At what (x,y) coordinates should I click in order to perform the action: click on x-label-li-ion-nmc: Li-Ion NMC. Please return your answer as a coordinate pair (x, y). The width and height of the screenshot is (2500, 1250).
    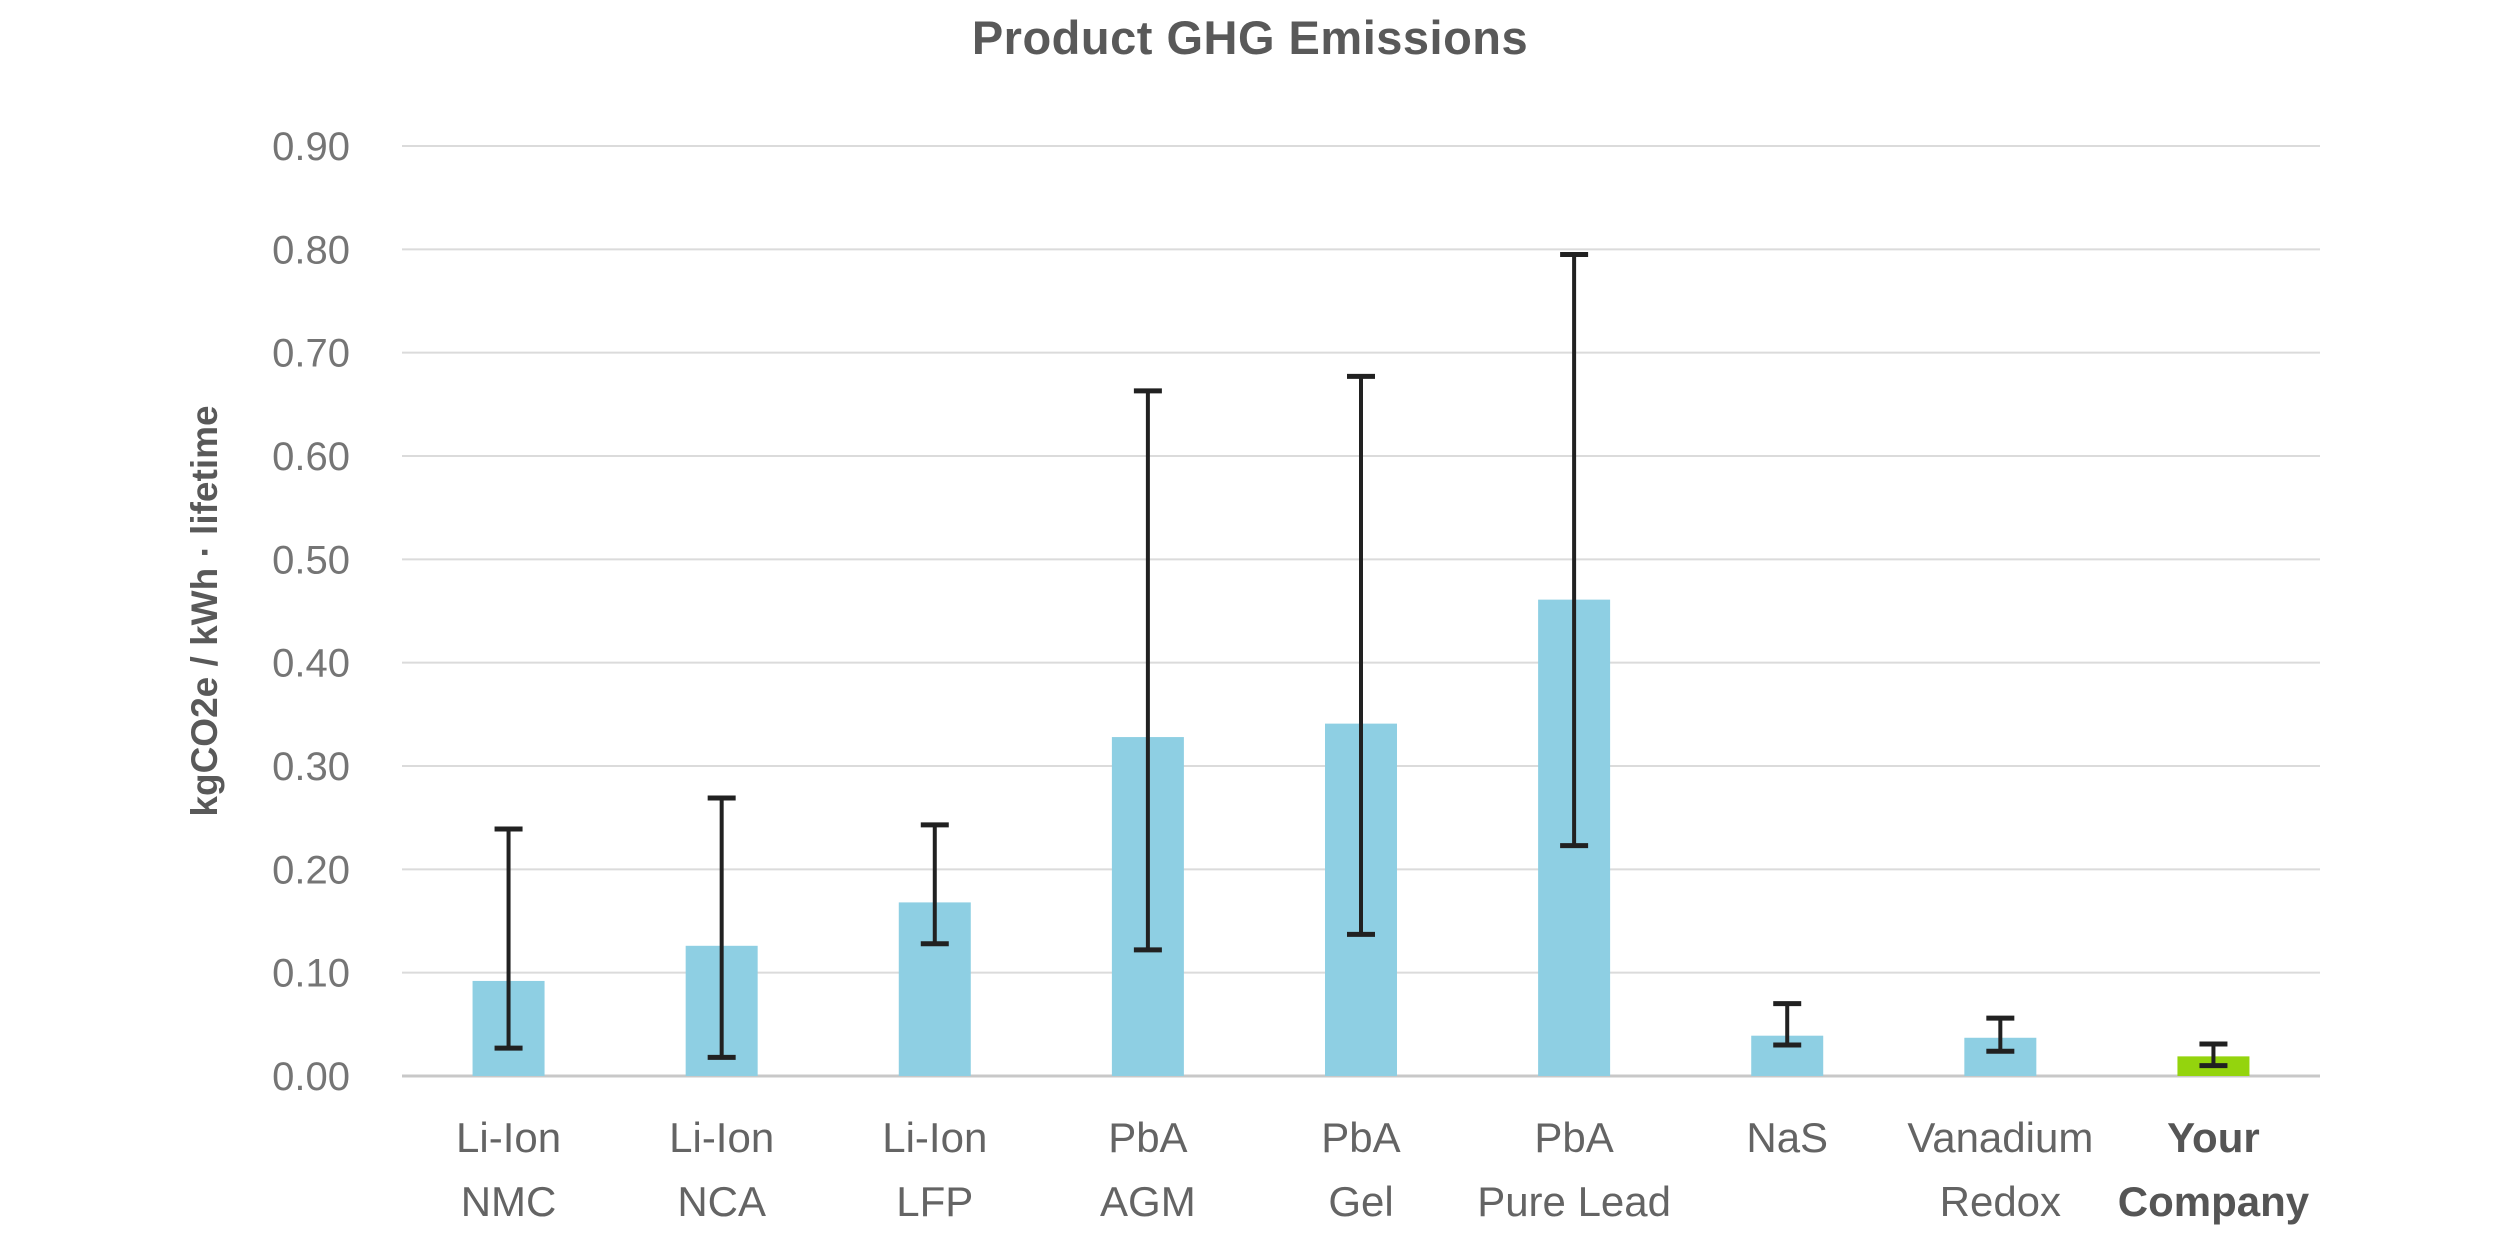
    Looking at the image, I should click on (508, 1169).